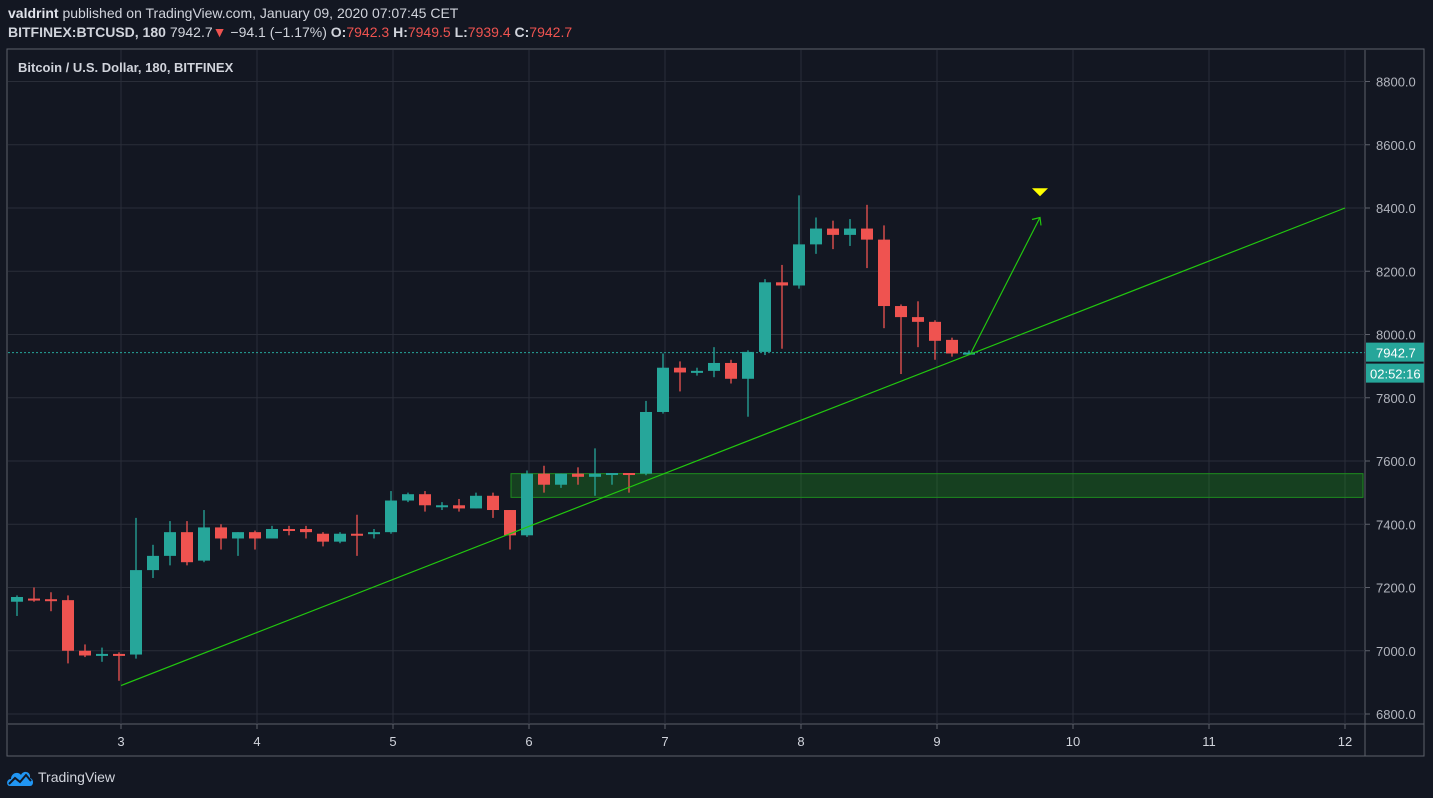 Image resolution: width=1433 pixels, height=798 pixels. What do you see at coordinates (1396, 208) in the screenshot?
I see `y-tick-label: 8400.0` at bounding box center [1396, 208].